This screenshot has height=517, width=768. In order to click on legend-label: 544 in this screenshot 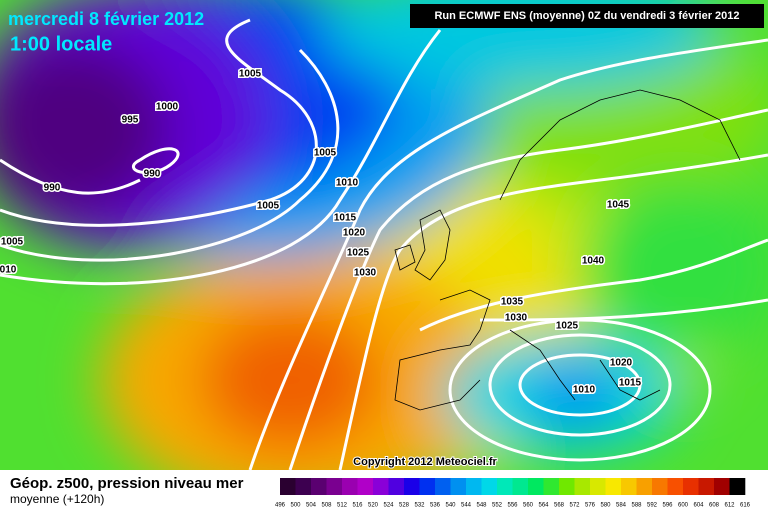, I will do `click(466, 506)`.